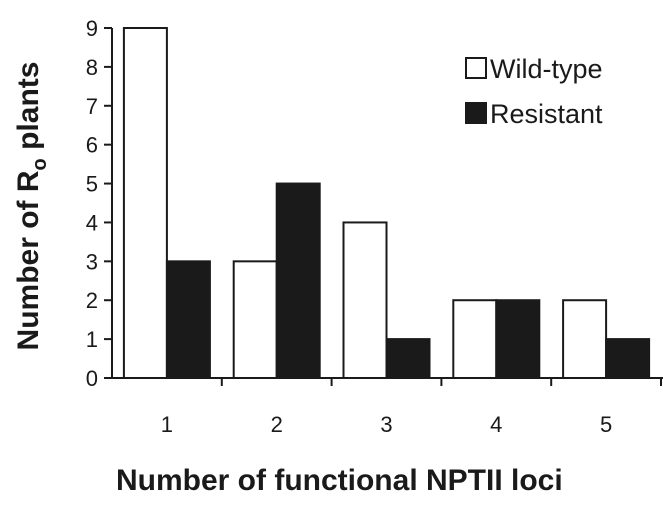 This screenshot has width=663, height=506. Describe the element at coordinates (339, 480) in the screenshot. I see `x-axis-title: Number of functional NPTII loci` at that location.